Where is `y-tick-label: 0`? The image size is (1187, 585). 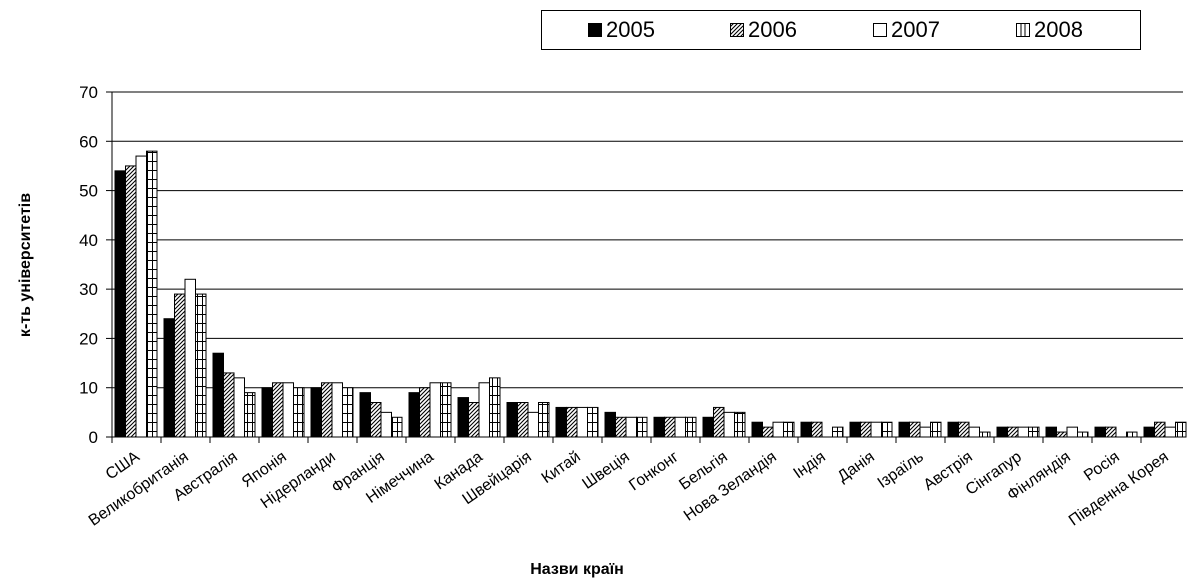 y-tick-label: 0 is located at coordinates (93, 437).